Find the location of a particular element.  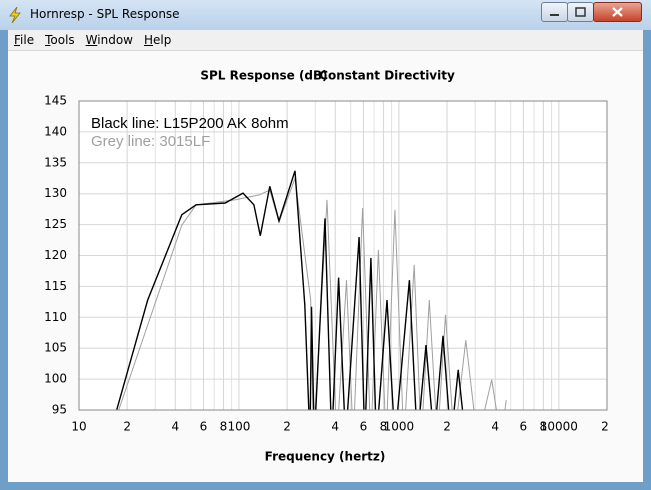

x-axis-label: Frequency (hertz) is located at coordinates (325, 457).